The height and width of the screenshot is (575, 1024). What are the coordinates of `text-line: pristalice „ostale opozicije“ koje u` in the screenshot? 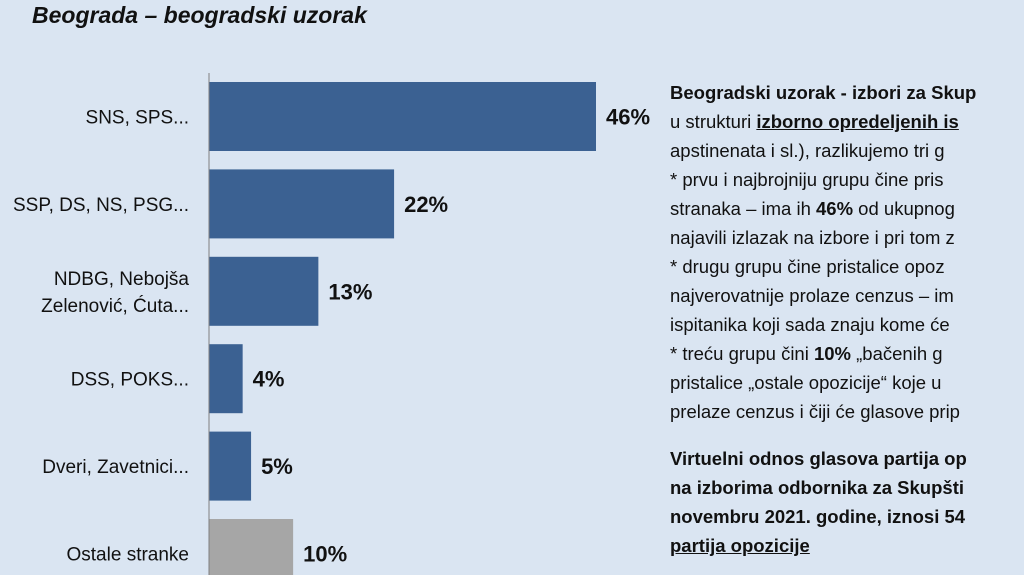 It's located at (847, 382).